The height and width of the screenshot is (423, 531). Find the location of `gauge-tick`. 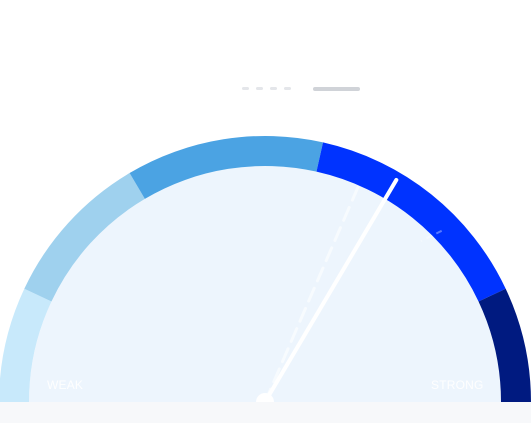

gauge-tick is located at coordinates (431, 236).